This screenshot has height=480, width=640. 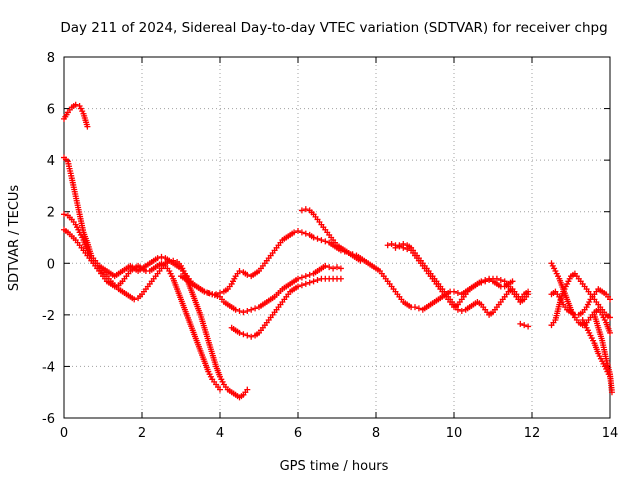 What do you see at coordinates (532, 433) in the screenshot?
I see `x-tick-label: 12` at bounding box center [532, 433].